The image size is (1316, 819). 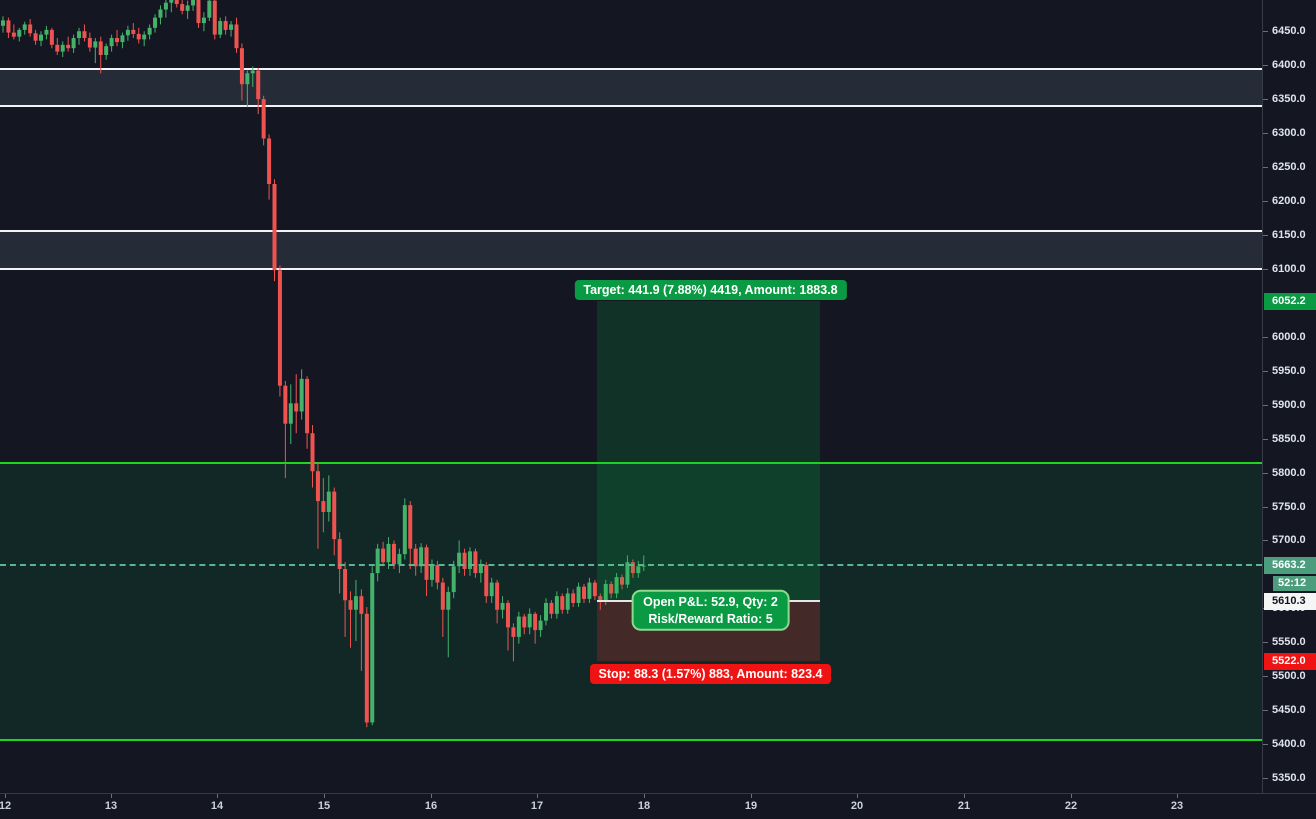 What do you see at coordinates (1289, 540) in the screenshot?
I see `price-tick-label: 5700.0` at bounding box center [1289, 540].